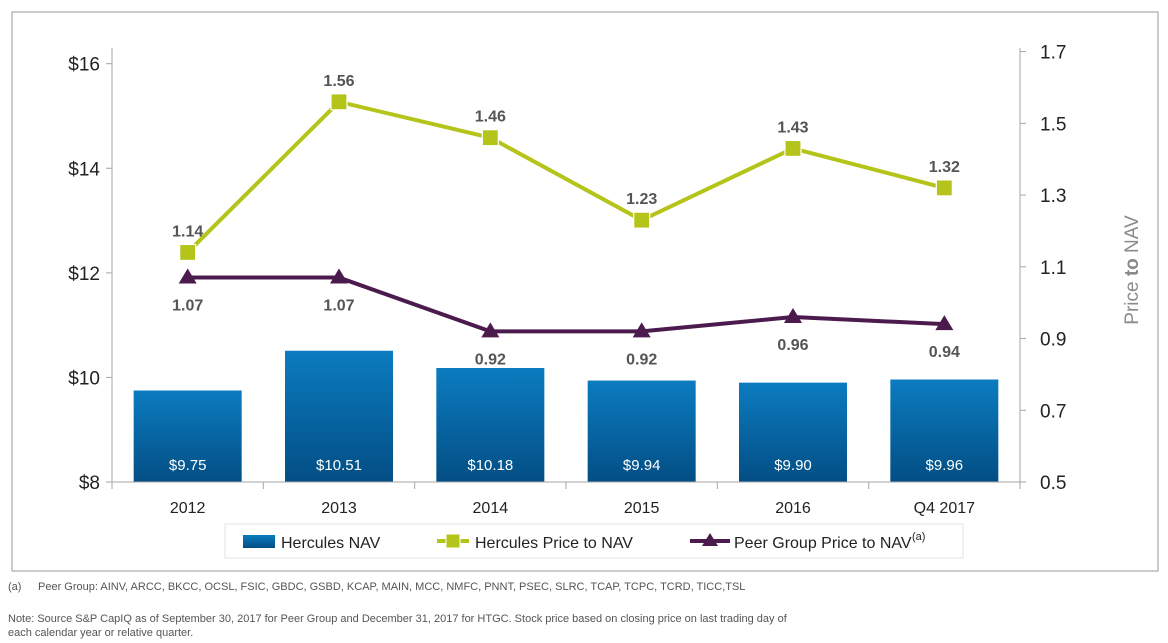 The image size is (1168, 643). What do you see at coordinates (188, 508) in the screenshot?
I see `x-tick-label: 2012` at bounding box center [188, 508].